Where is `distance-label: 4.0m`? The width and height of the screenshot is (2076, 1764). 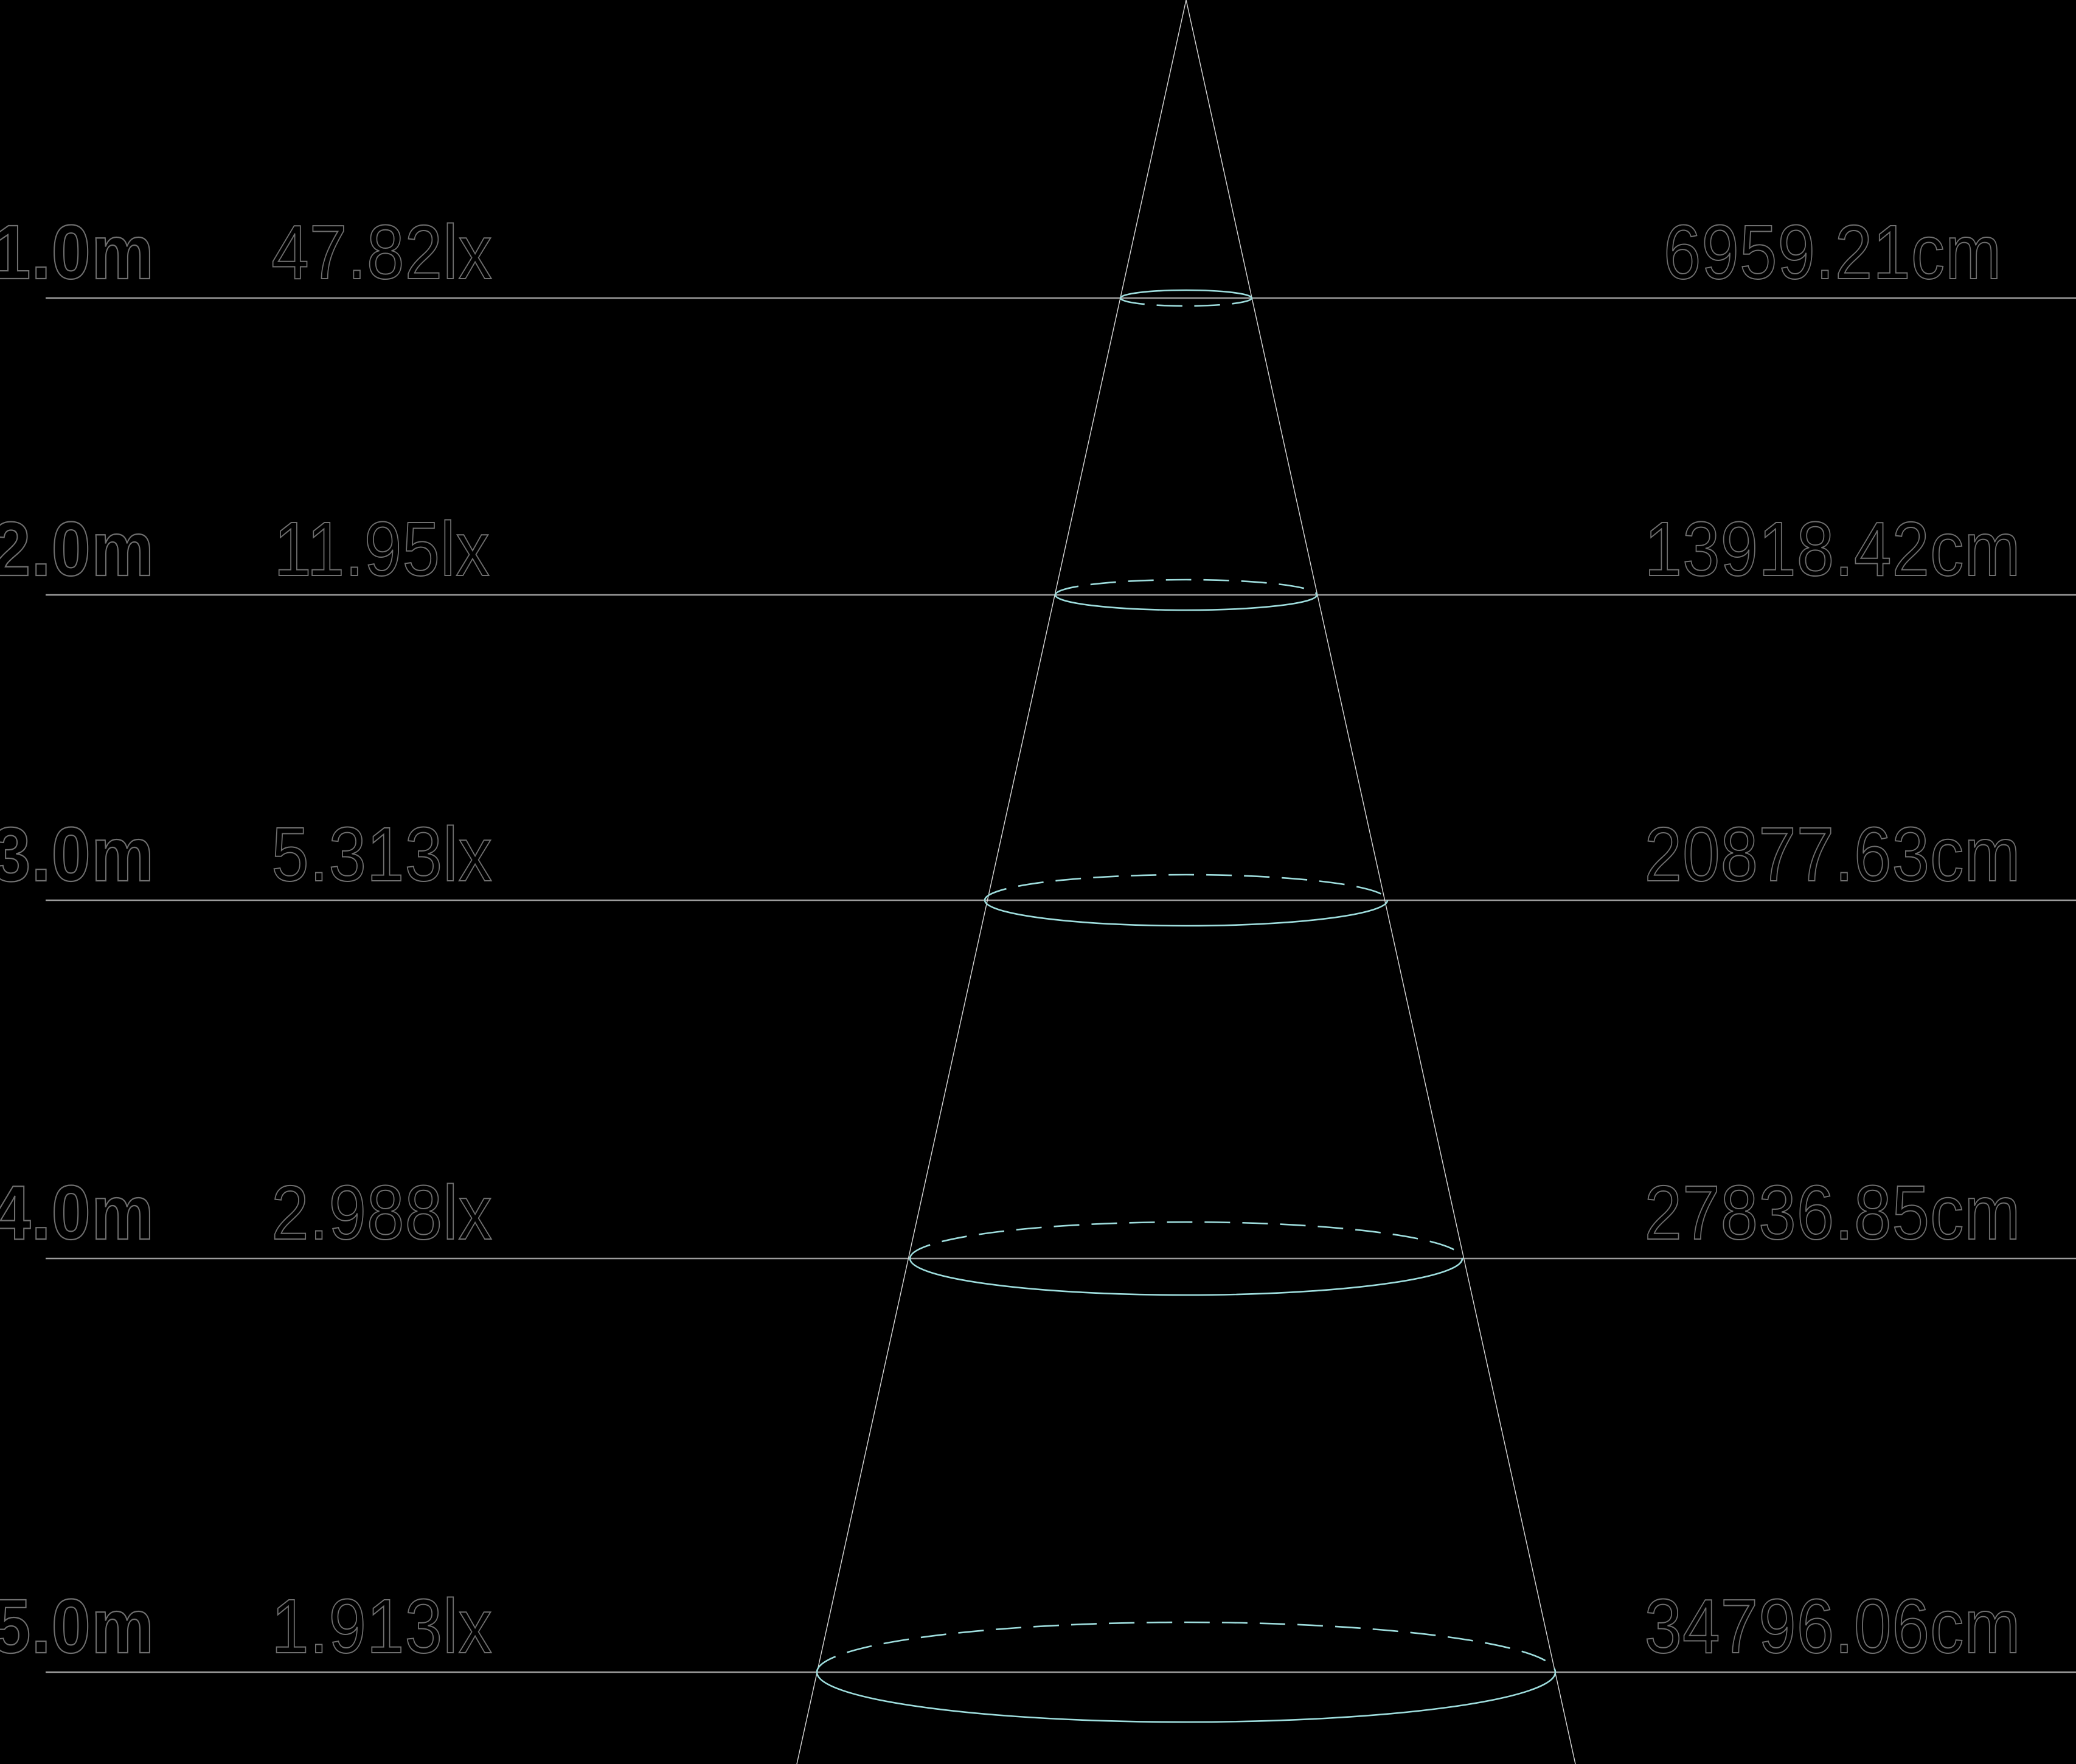
distance-label: 4.0m is located at coordinates (77, 1212).